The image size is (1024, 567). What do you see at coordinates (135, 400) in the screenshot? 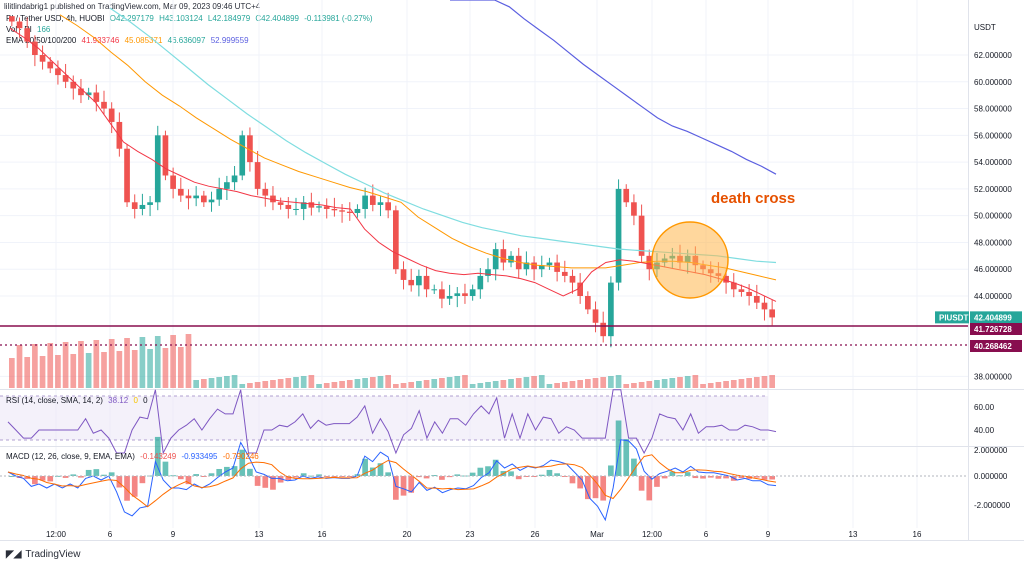
I see `rsi-smooth-value: 0` at bounding box center [135, 400].